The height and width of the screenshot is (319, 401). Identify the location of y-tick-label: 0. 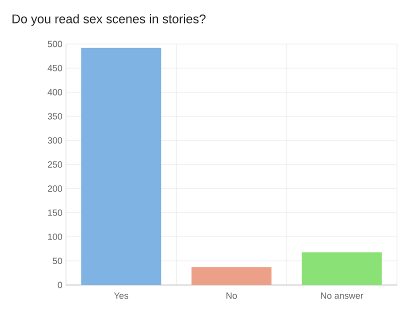
(60, 285).